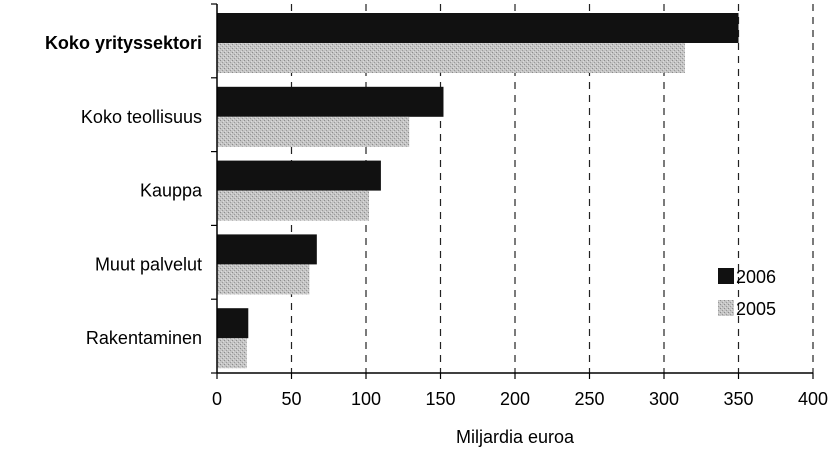  What do you see at coordinates (515, 399) in the screenshot?
I see `x-tick-label: 200` at bounding box center [515, 399].